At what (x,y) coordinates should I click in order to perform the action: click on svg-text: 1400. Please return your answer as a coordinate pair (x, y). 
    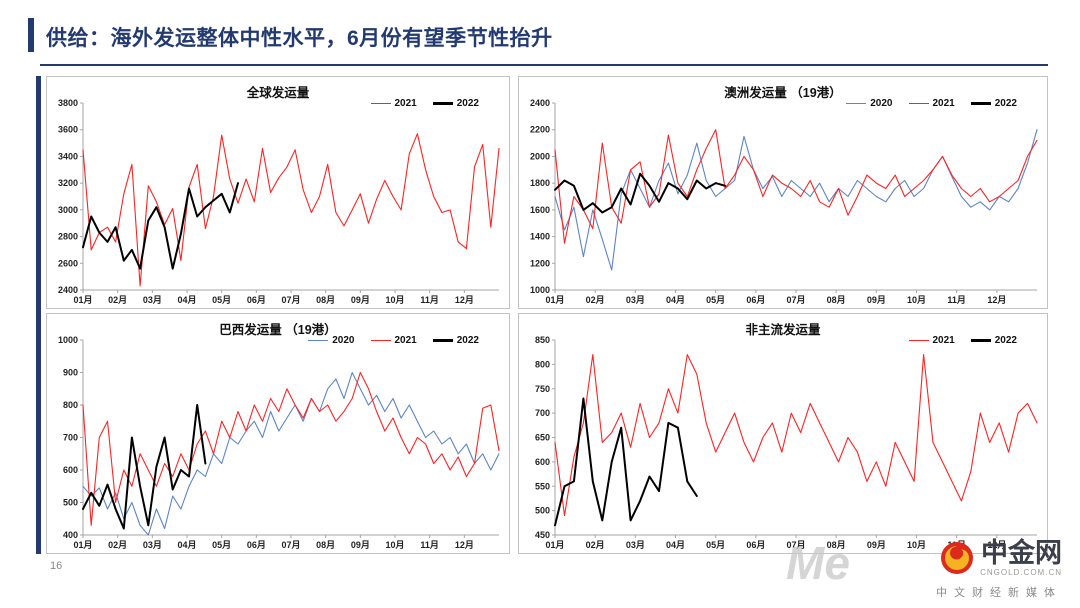
    Looking at the image, I should click on (540, 237).